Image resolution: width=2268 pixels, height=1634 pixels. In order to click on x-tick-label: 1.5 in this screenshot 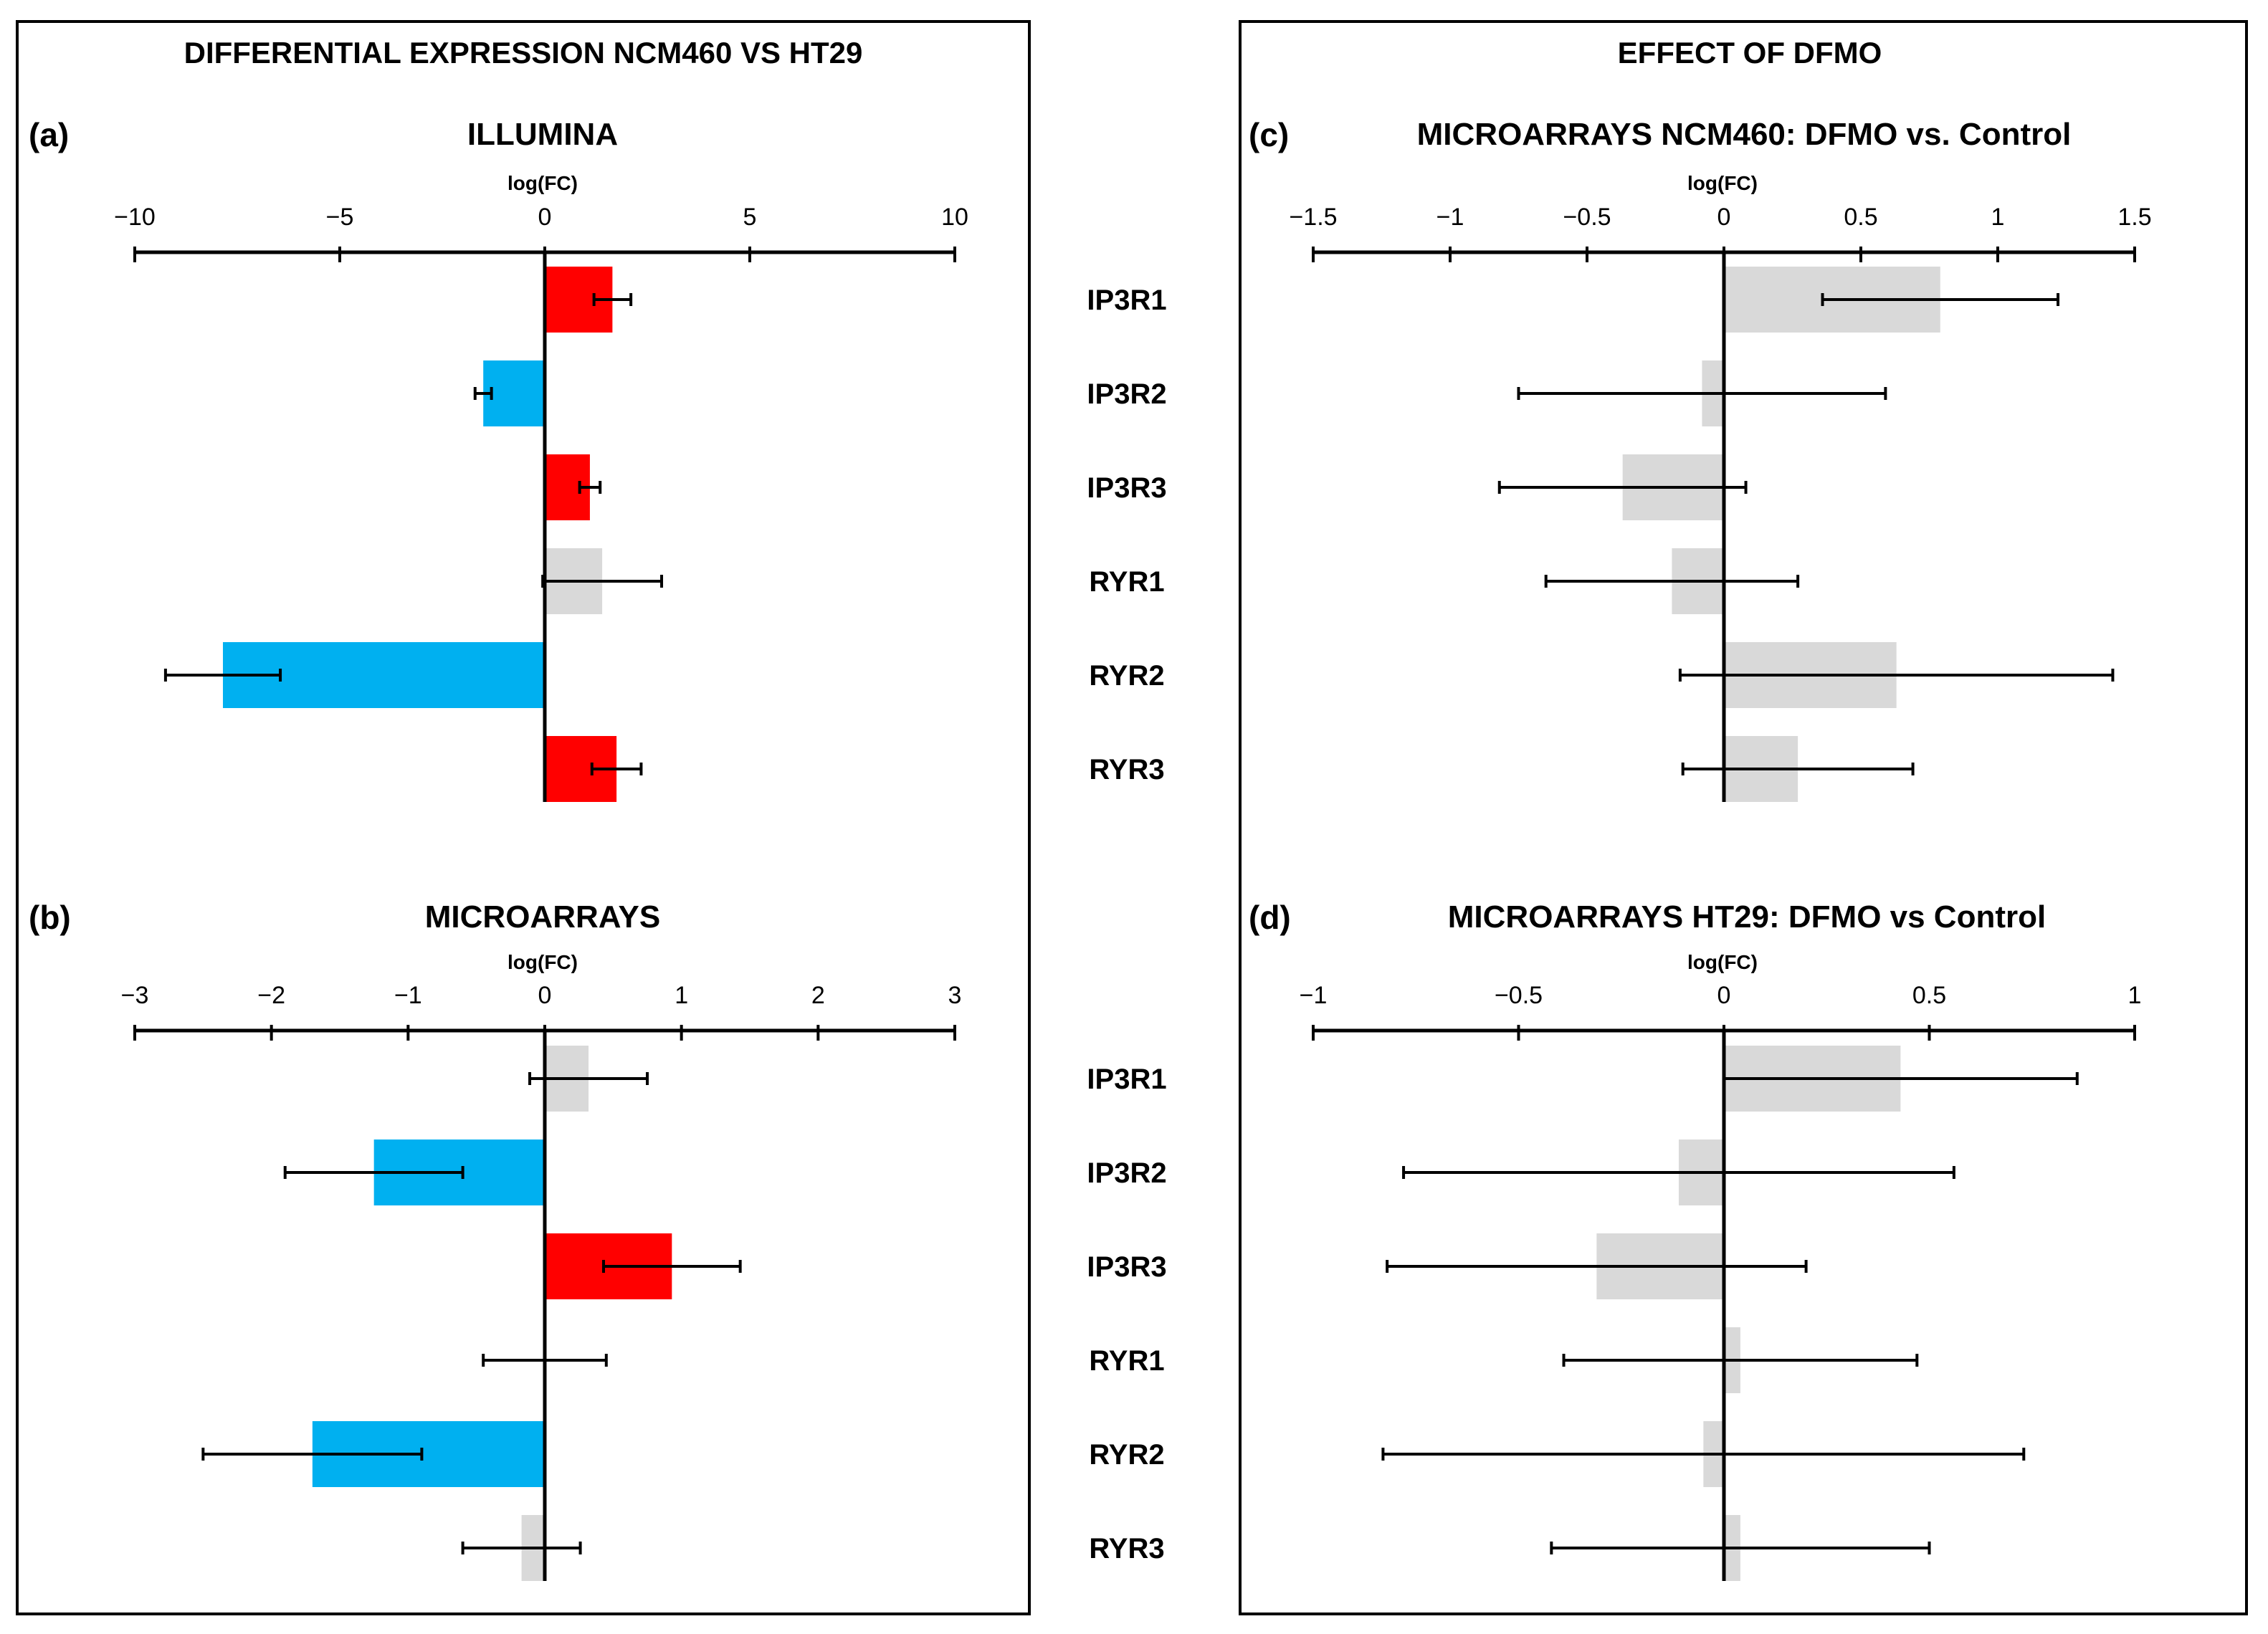, I will do `click(2134, 217)`.